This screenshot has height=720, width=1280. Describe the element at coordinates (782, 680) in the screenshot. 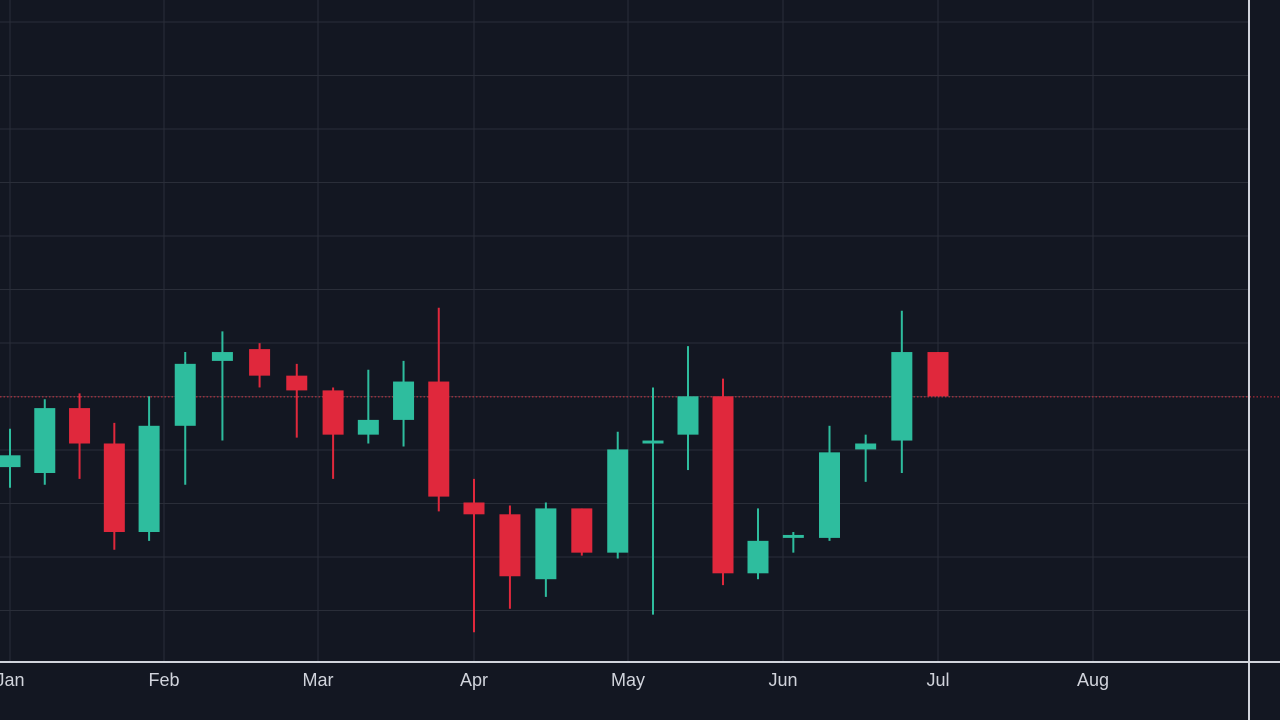

I see `x-tick-label: Jun` at that location.